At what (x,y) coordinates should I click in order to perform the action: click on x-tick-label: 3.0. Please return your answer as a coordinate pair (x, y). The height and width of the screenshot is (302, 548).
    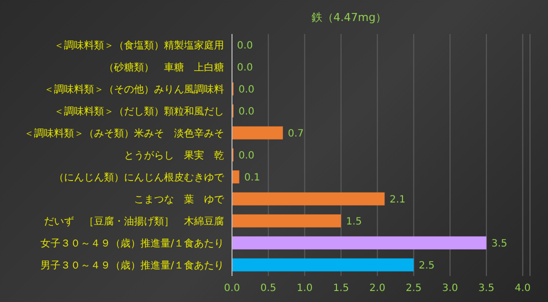
    Looking at the image, I should click on (450, 288).